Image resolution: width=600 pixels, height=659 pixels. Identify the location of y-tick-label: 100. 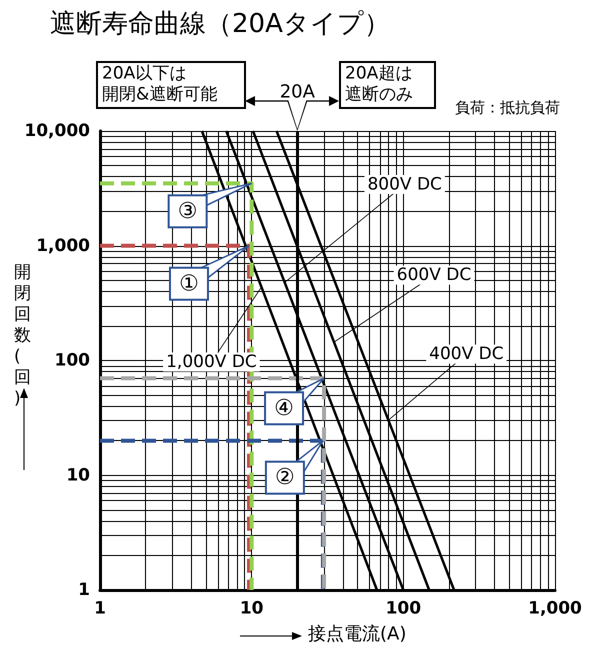
(72, 360).